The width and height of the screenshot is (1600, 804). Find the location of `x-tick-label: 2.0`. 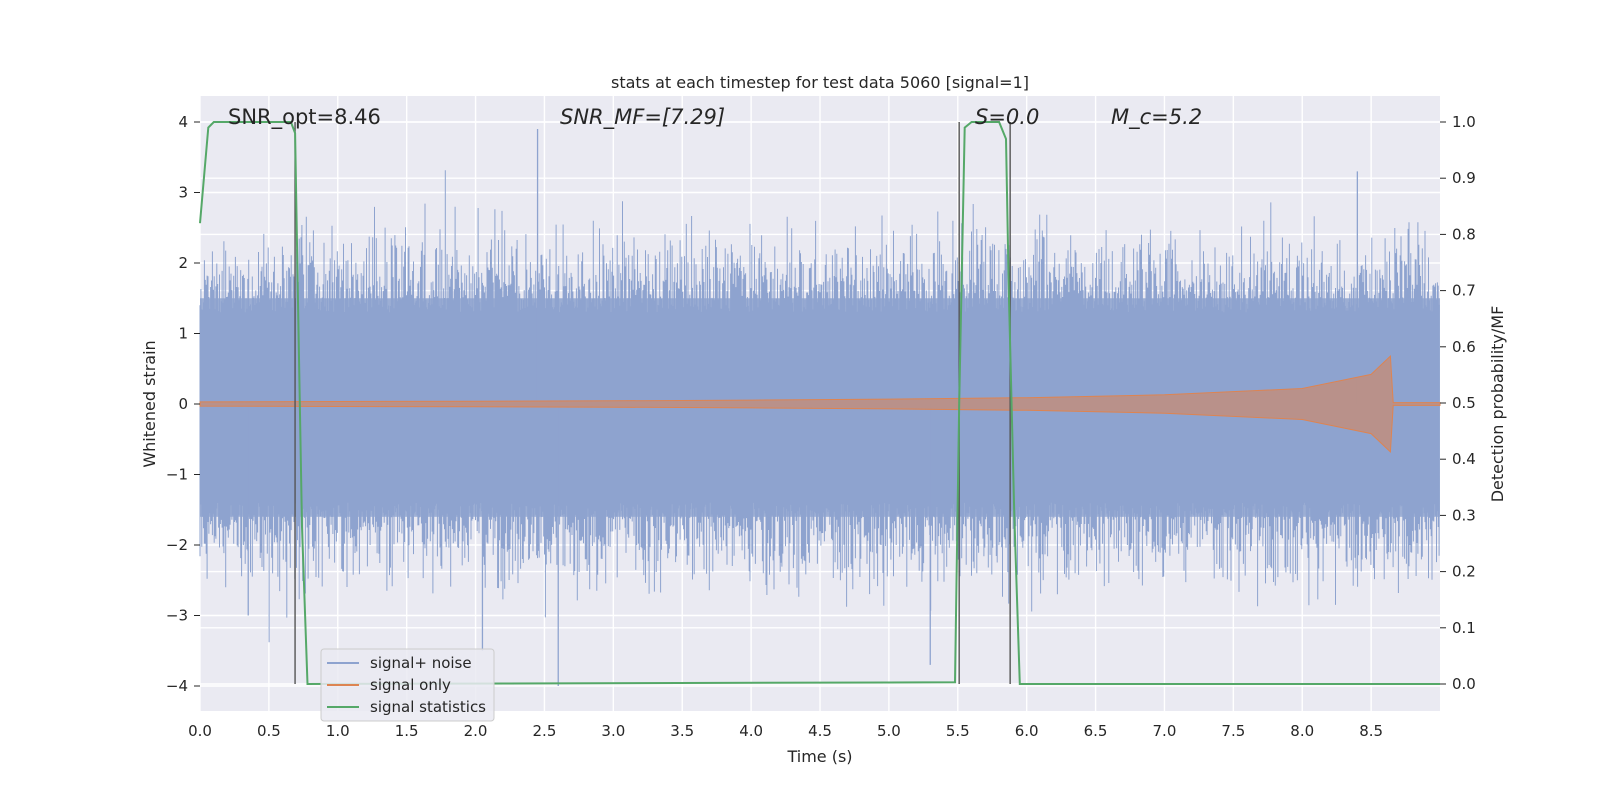

x-tick-label: 2.0 is located at coordinates (476, 731).